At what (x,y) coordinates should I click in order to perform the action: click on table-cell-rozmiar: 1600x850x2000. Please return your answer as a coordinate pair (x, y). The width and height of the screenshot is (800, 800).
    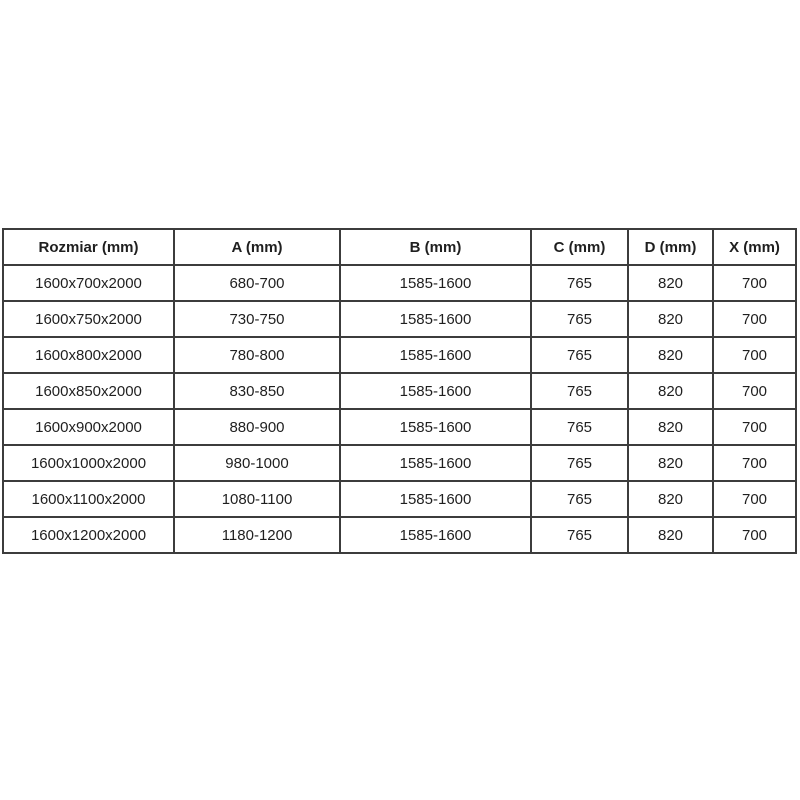
    Looking at the image, I should click on (88, 391).